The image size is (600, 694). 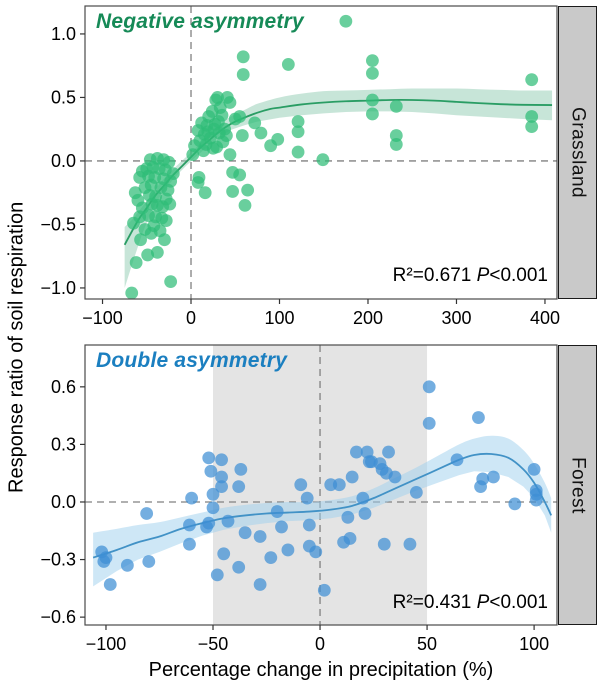 What do you see at coordinates (322, 505) in the screenshot?
I see `trend-line` at bounding box center [322, 505].